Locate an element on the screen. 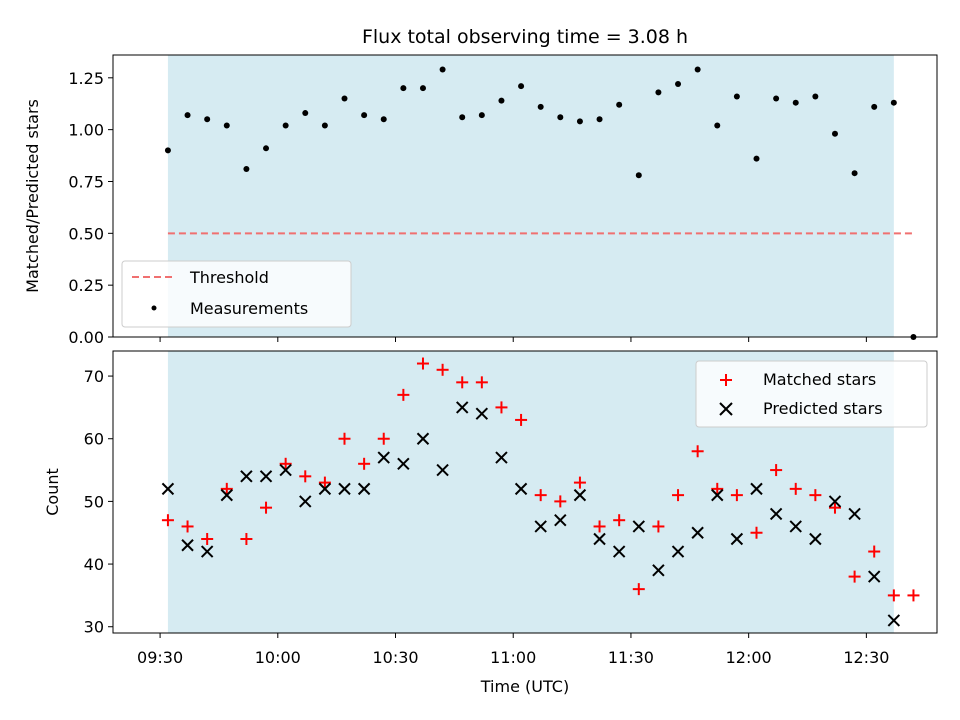  legend-matched-swatch is located at coordinates (726, 380).